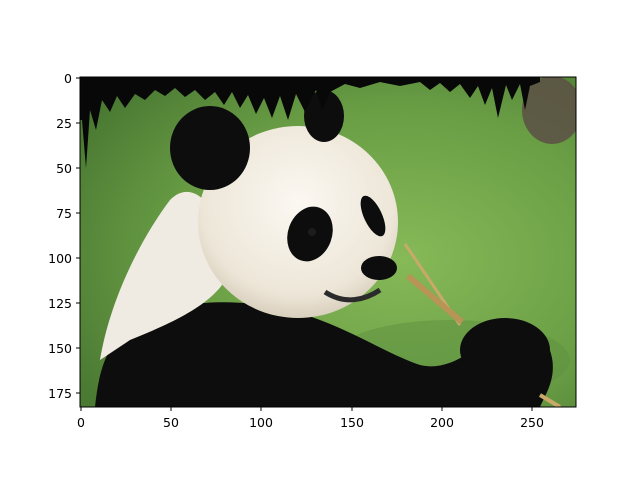 This screenshot has width=640, height=480. Describe the element at coordinates (60, 348) in the screenshot. I see `y-tick-label: 150` at that location.